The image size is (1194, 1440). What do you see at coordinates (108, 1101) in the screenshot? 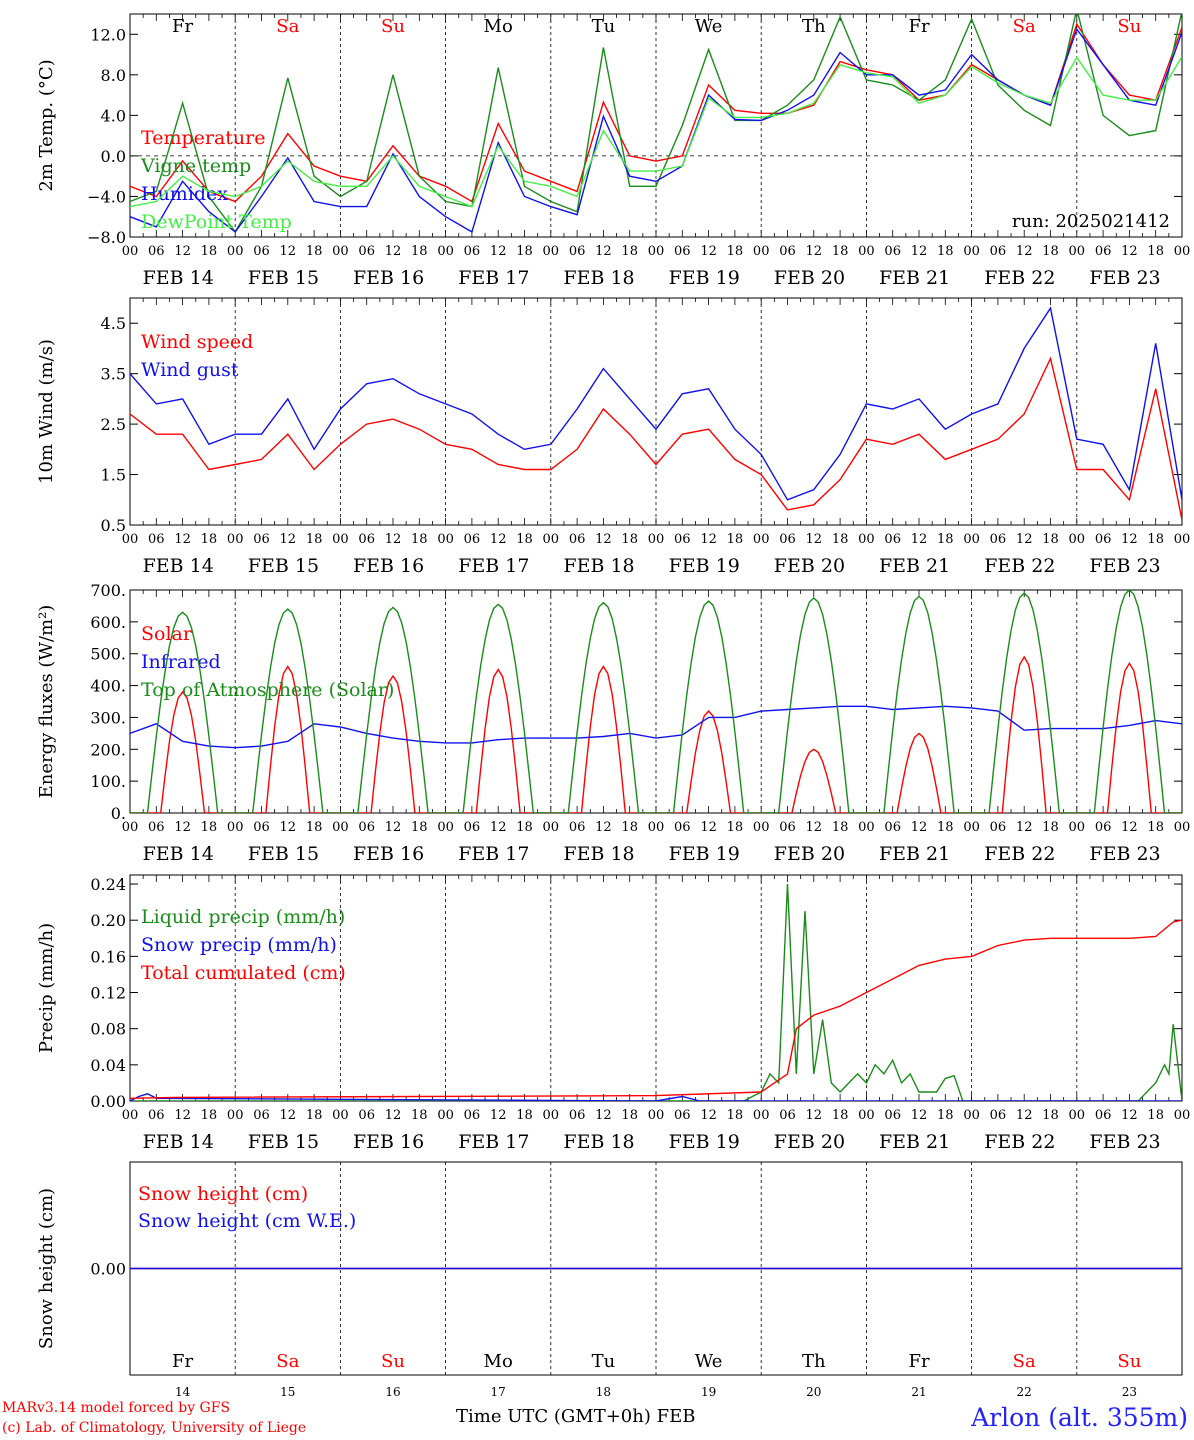
I see `y-tick-label: 0.00` at bounding box center [108, 1101].